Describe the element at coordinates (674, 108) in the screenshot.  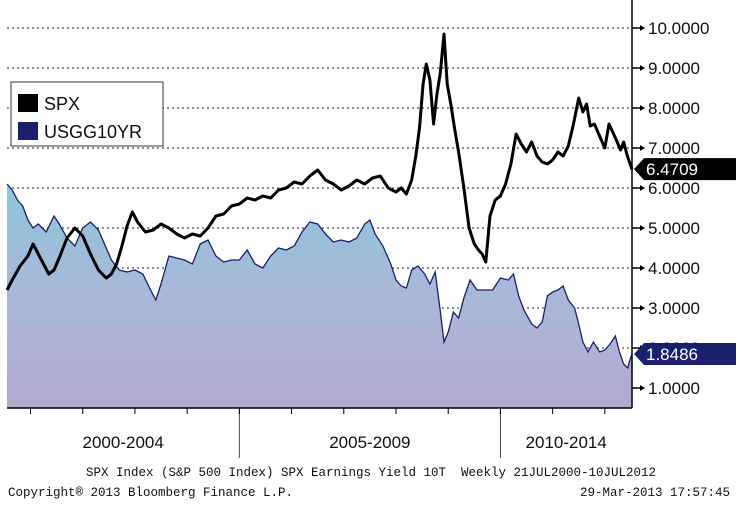
I see `y-tick-label: 8.0000` at that location.